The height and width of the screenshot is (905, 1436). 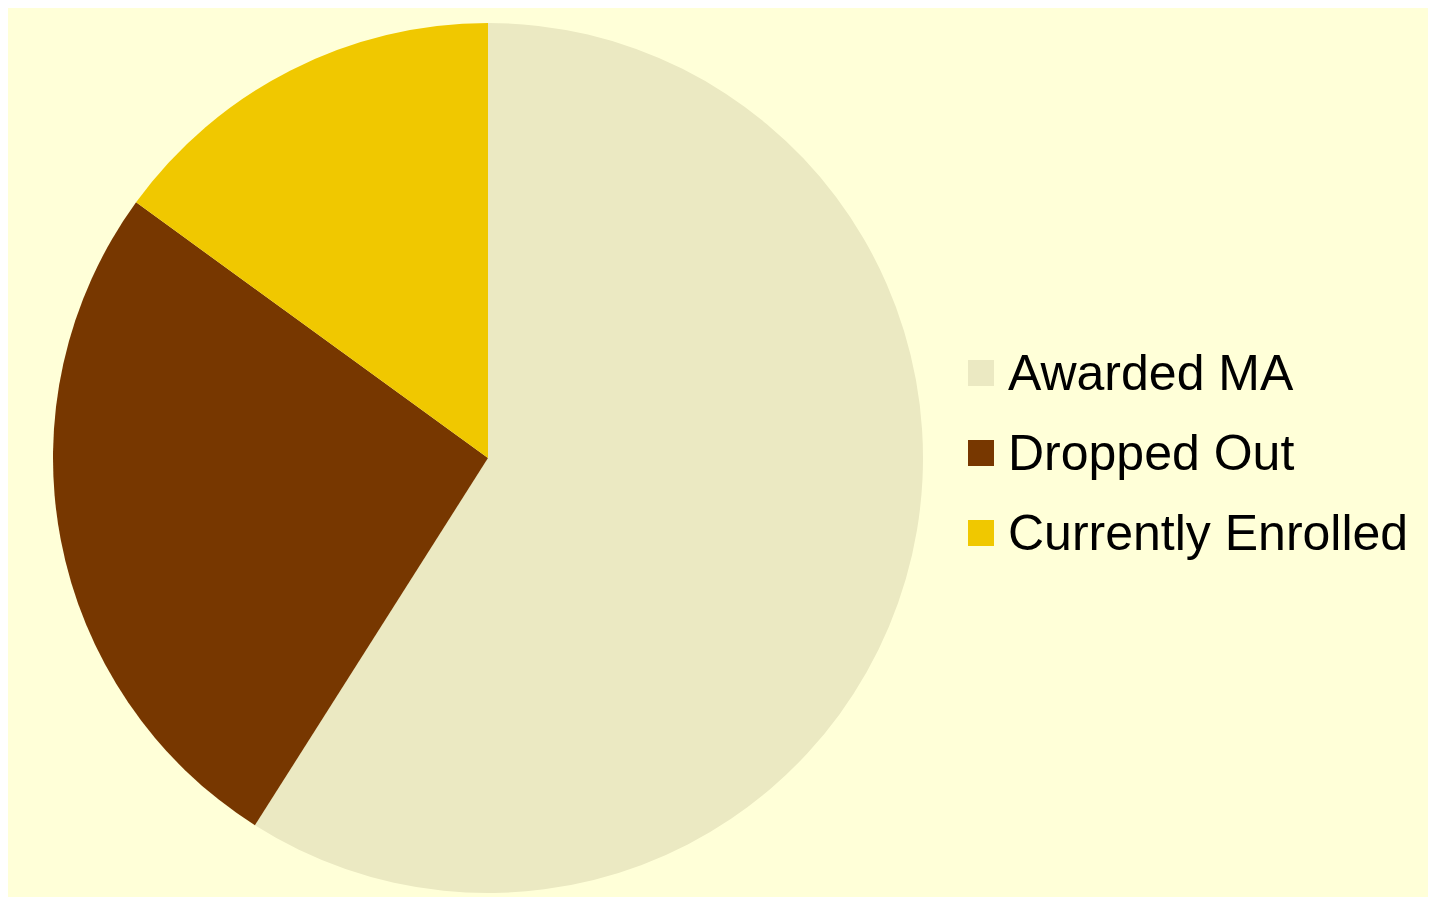 What do you see at coordinates (1151, 452) in the screenshot?
I see `legend-label: Dropped Out` at bounding box center [1151, 452].